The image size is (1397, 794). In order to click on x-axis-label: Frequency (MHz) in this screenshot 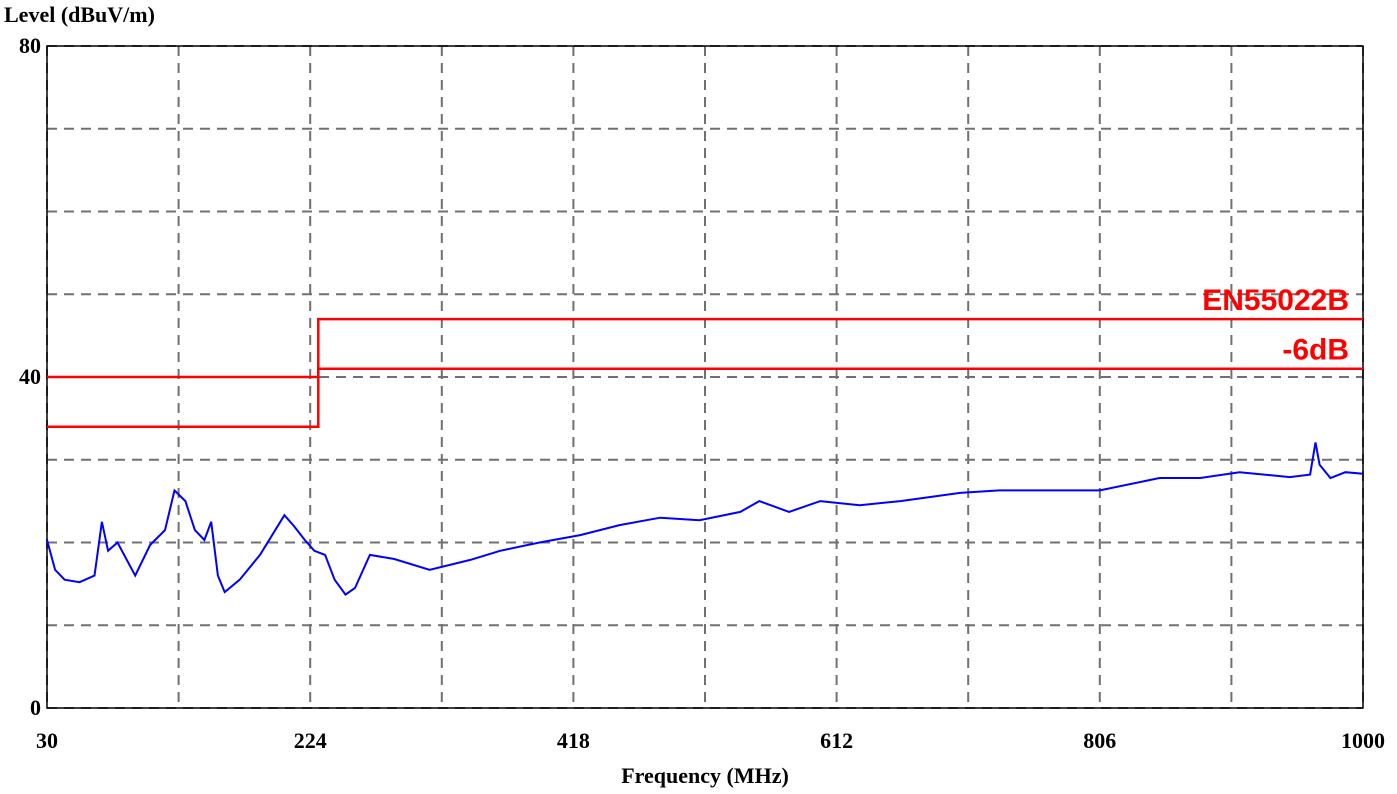, I will do `click(705, 775)`.